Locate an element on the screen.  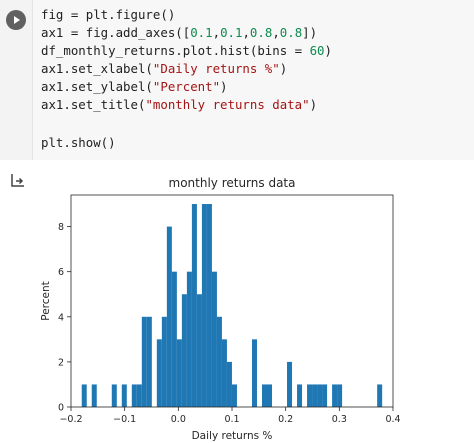
x-tick-label: 0.4 is located at coordinates (392, 419).